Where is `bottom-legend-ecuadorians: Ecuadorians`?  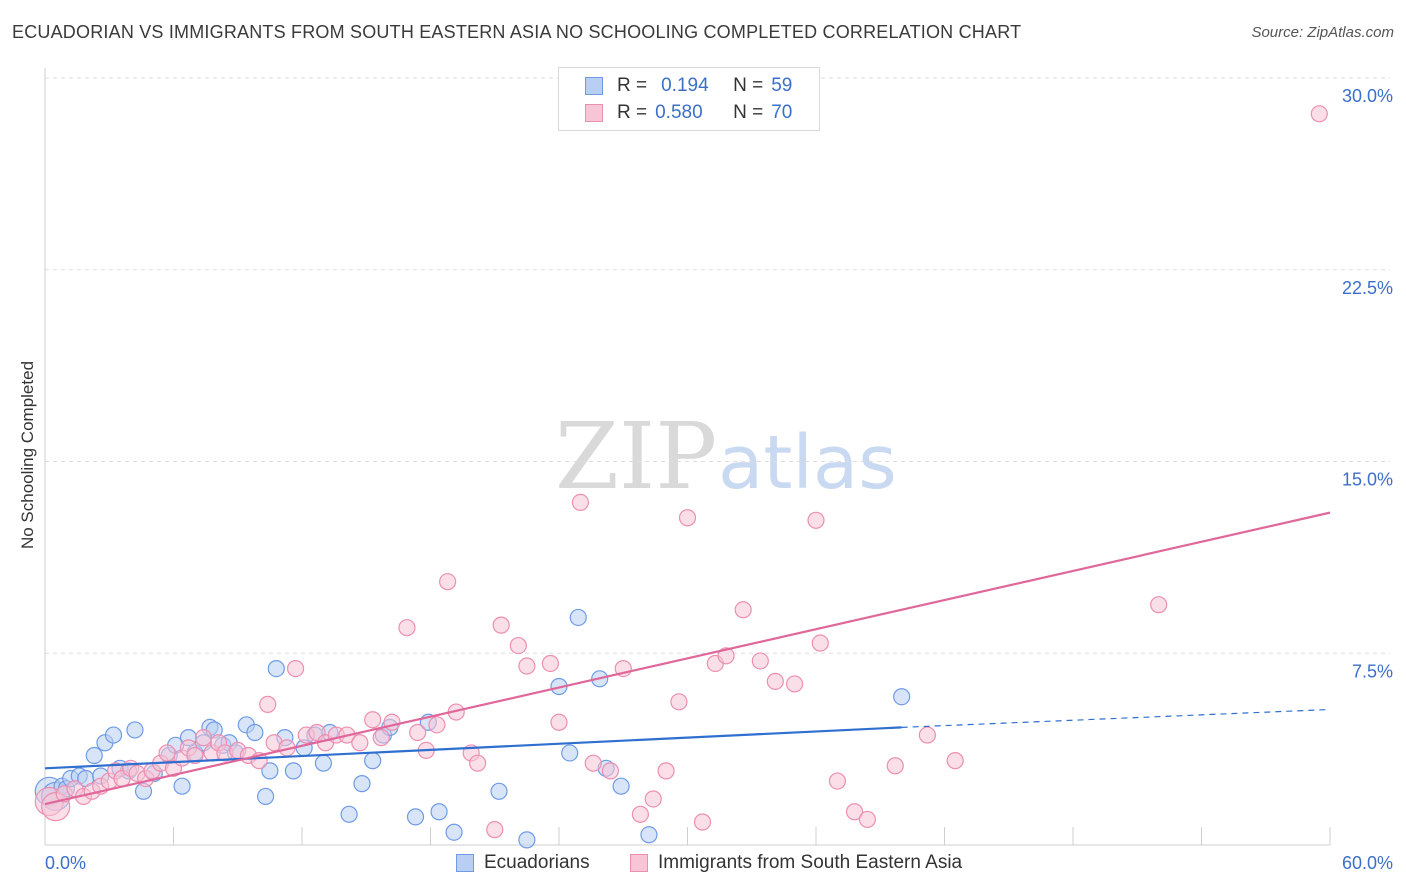 bottom-legend-ecuadorians: Ecuadorians is located at coordinates (523, 863).